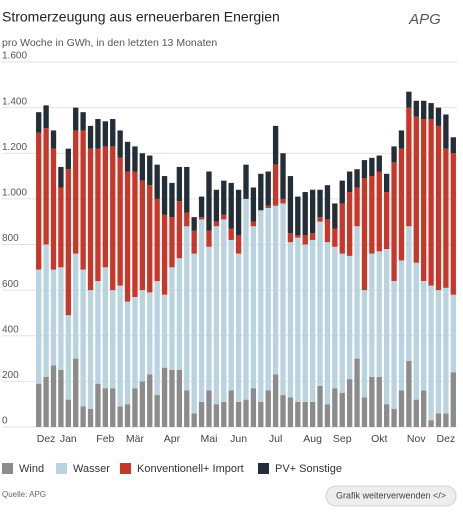 This screenshot has width=463, height=512. Describe the element at coordinates (10, 238) in the screenshot. I see `y-tick-label: 800` at that location.